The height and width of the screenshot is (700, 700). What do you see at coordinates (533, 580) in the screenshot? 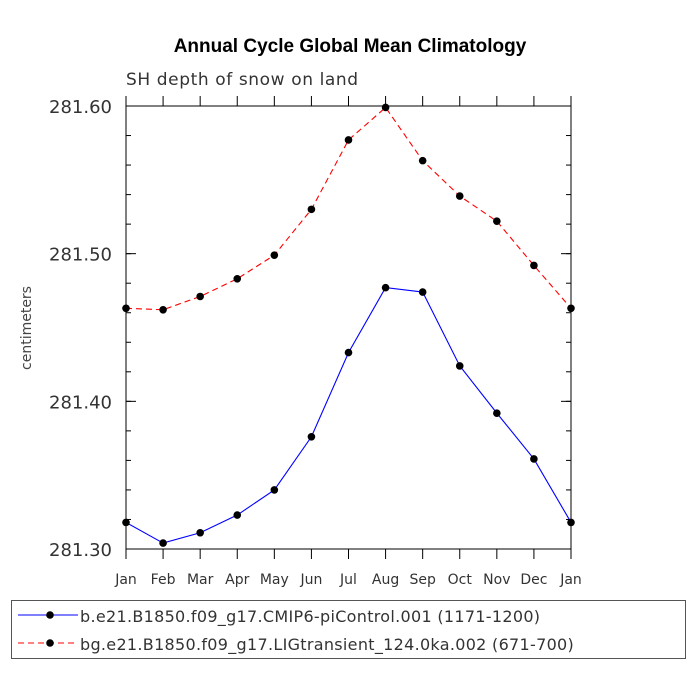
I see `x-tick-label: Dec` at bounding box center [533, 580].